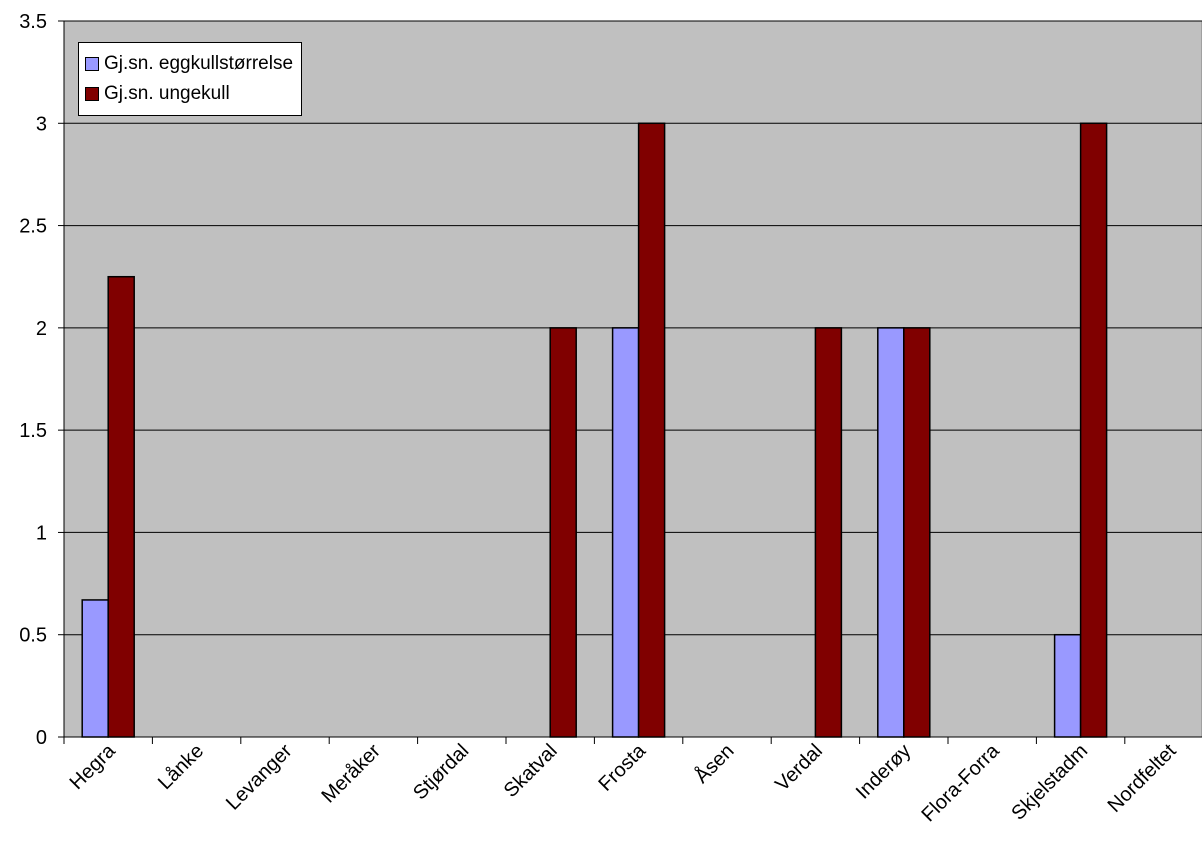  Describe the element at coordinates (181, 767) in the screenshot. I see `x-tick-label: Lånke` at that location.